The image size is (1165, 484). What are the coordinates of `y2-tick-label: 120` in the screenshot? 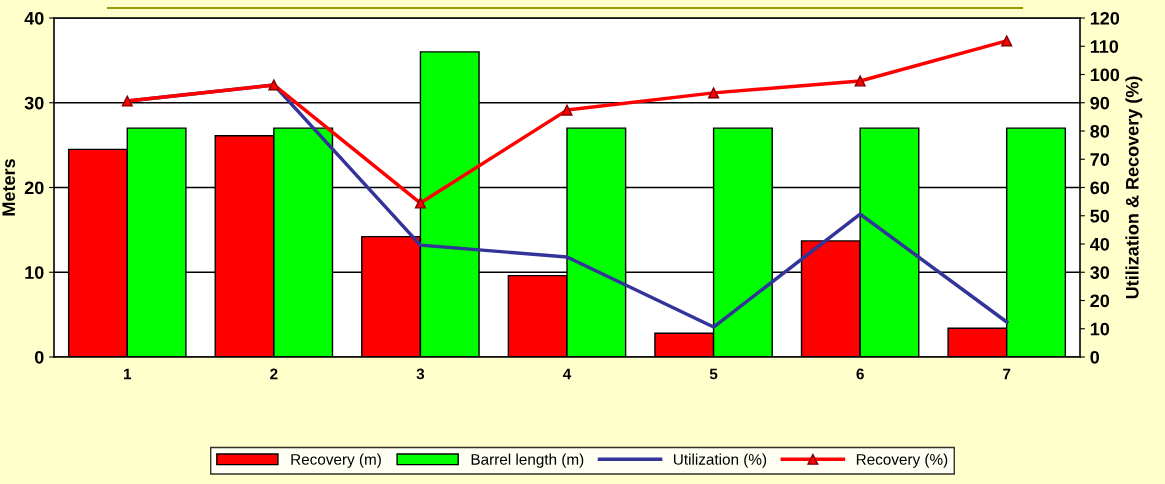 It's located at (1105, 18).